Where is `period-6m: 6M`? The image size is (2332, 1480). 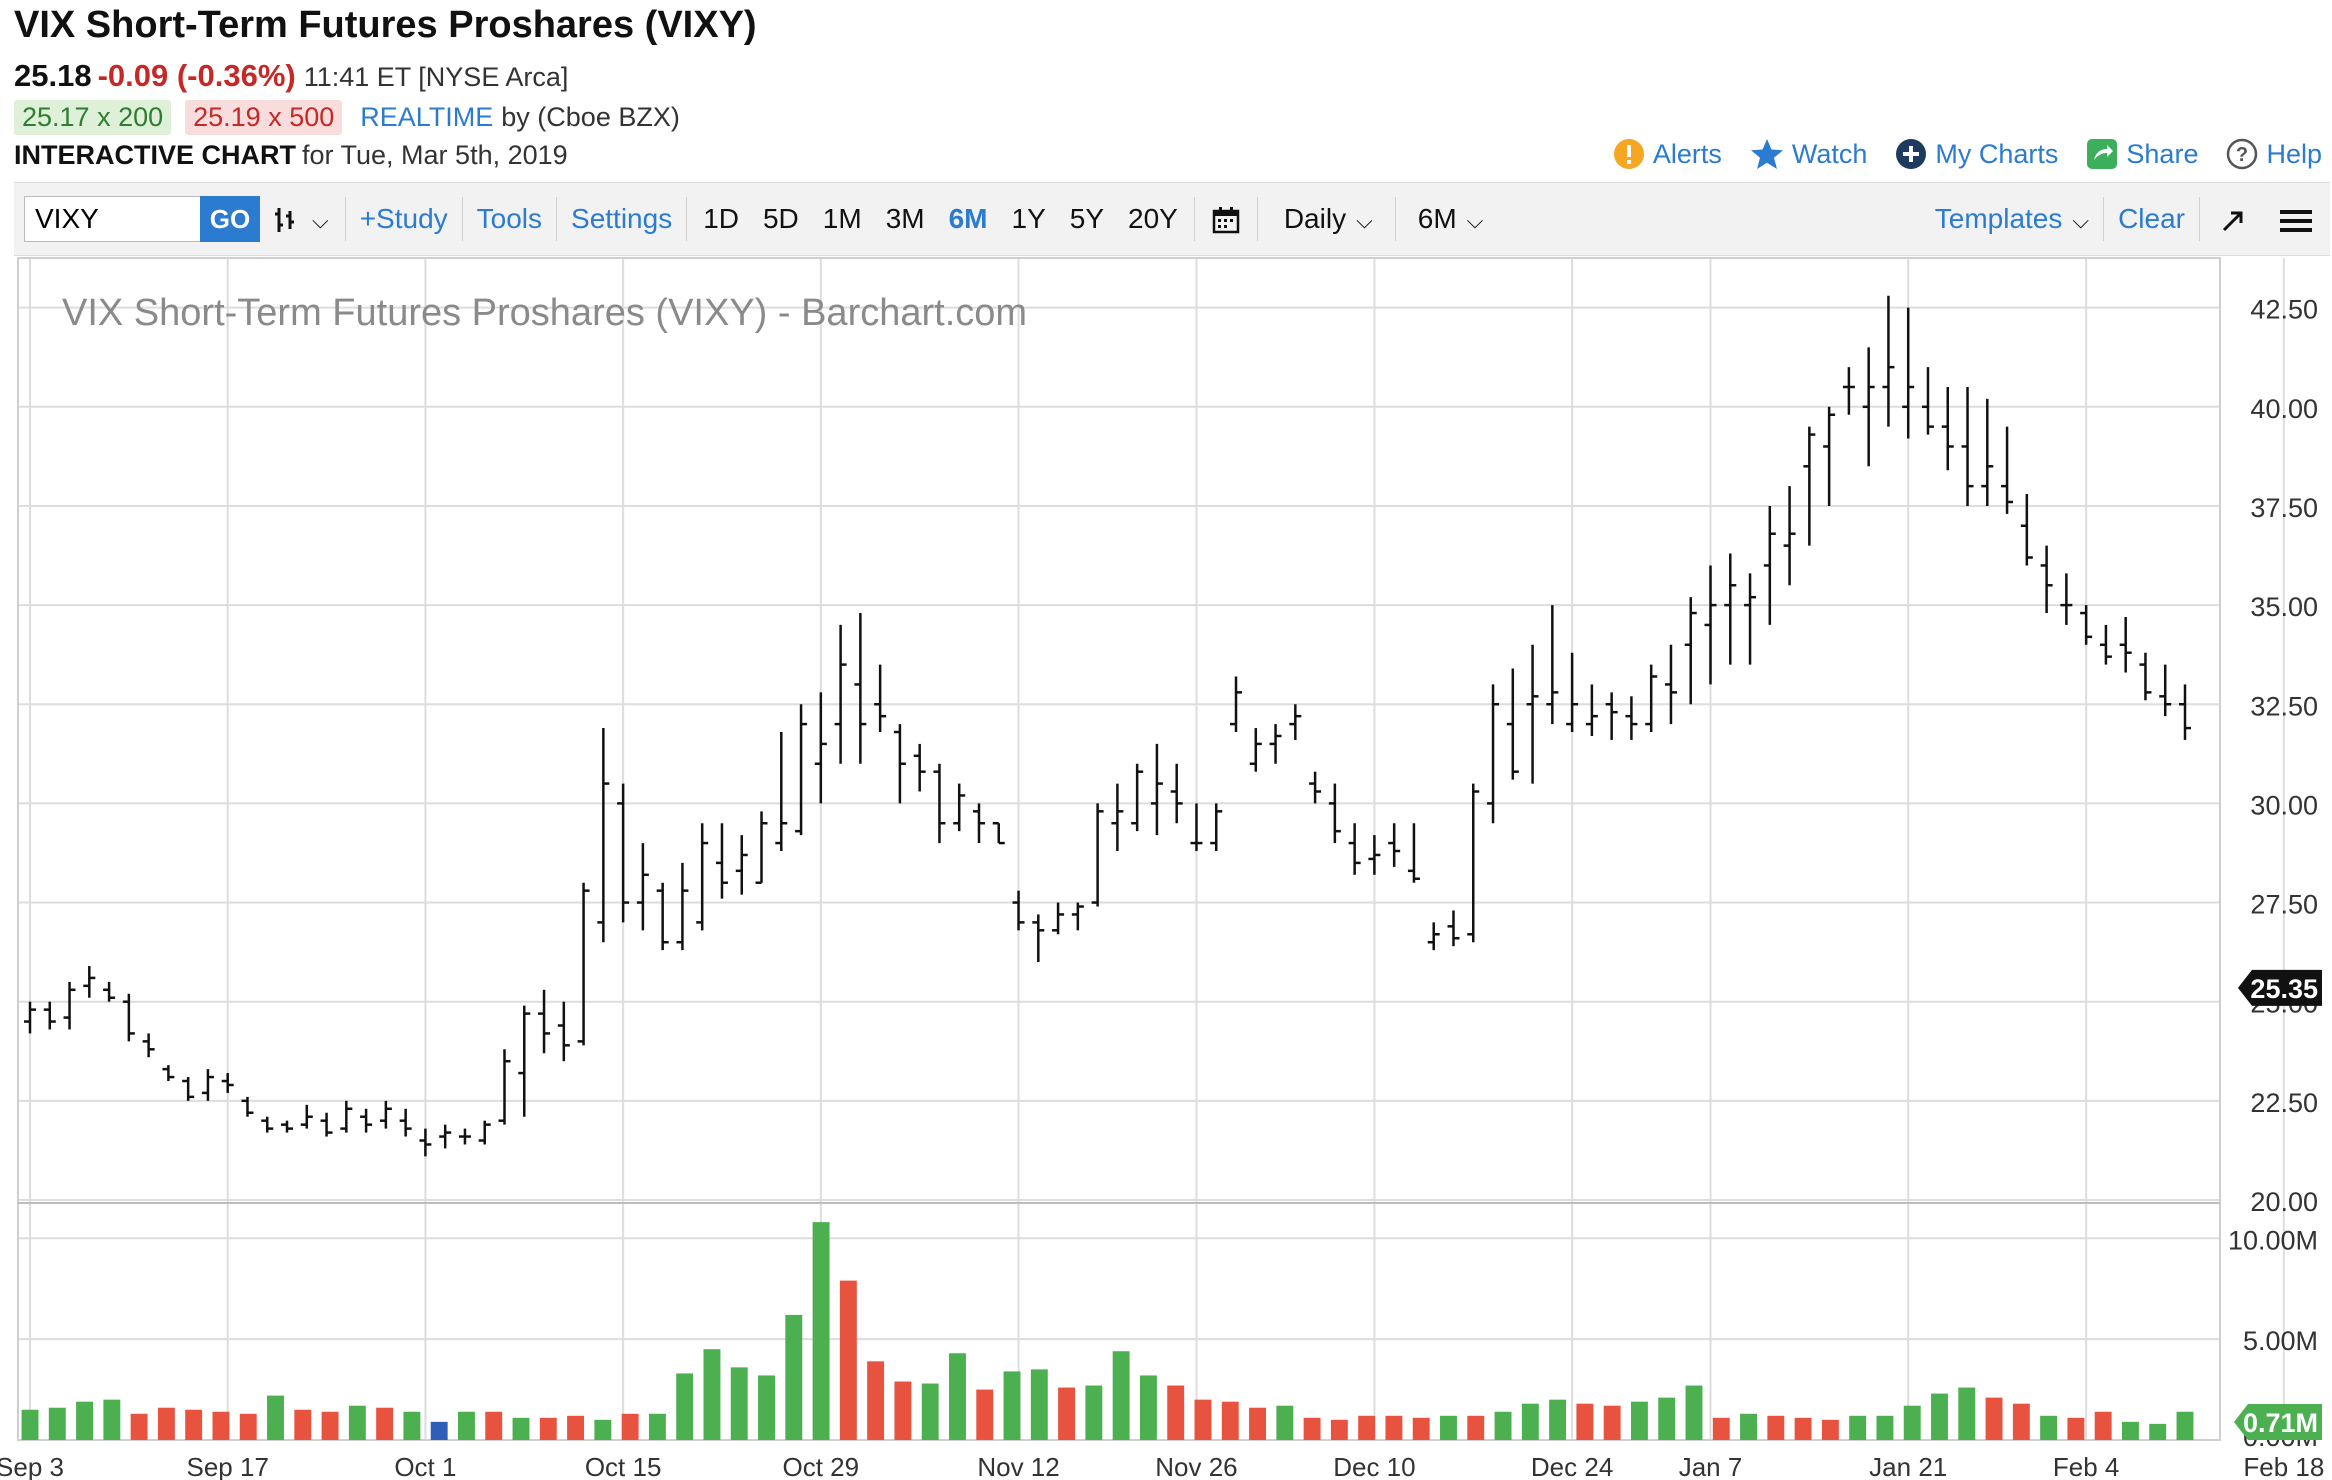 period-6m: 6M is located at coordinates (968, 218).